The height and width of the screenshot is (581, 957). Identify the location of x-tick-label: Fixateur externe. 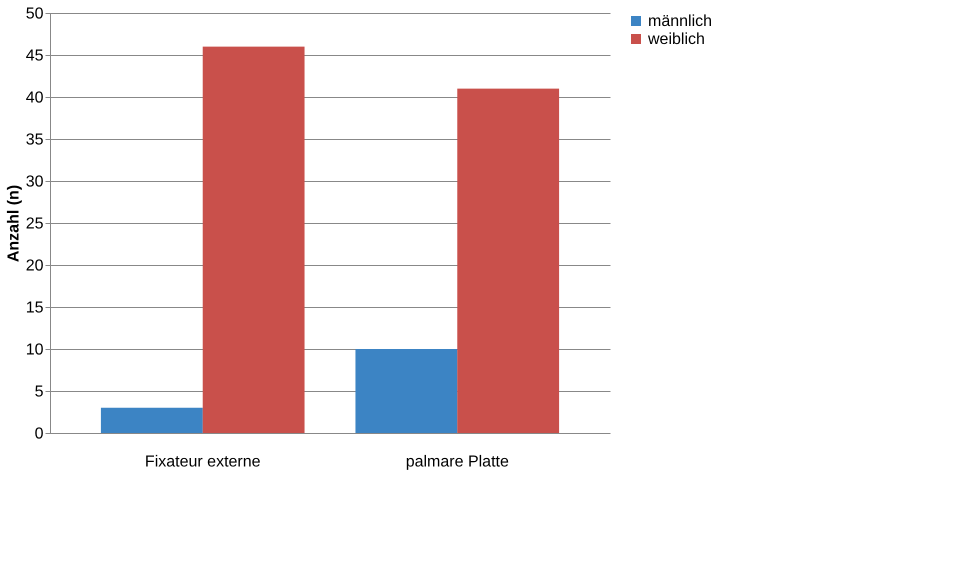
(202, 462).